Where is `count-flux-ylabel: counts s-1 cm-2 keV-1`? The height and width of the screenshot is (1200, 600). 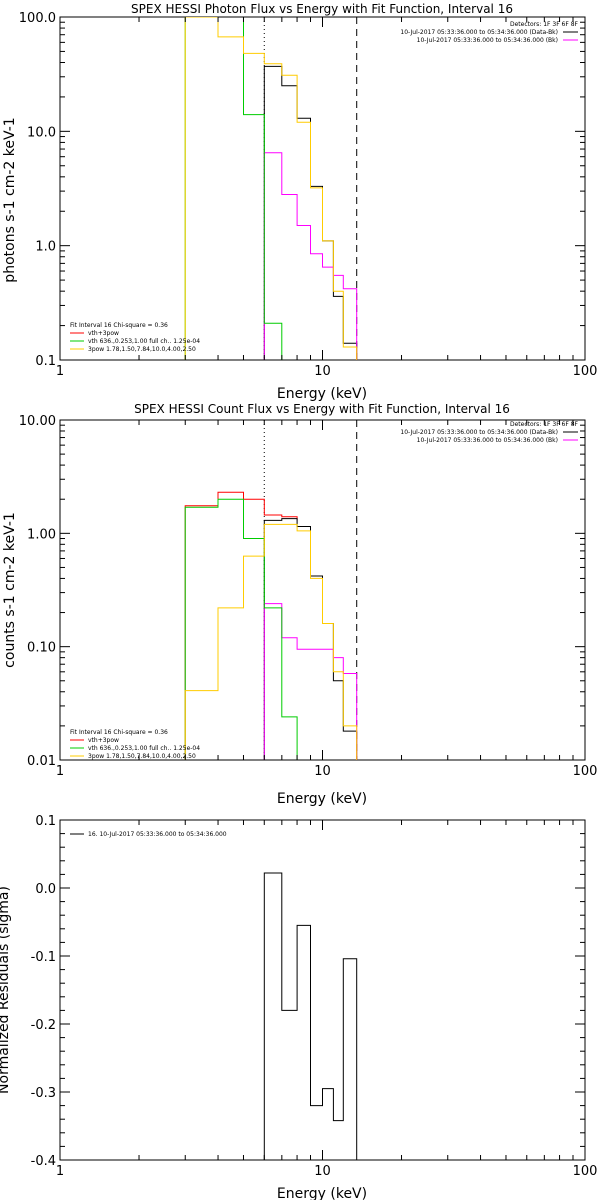 count-flux-ylabel: counts s-1 cm-2 keV-1 is located at coordinates (10, 590).